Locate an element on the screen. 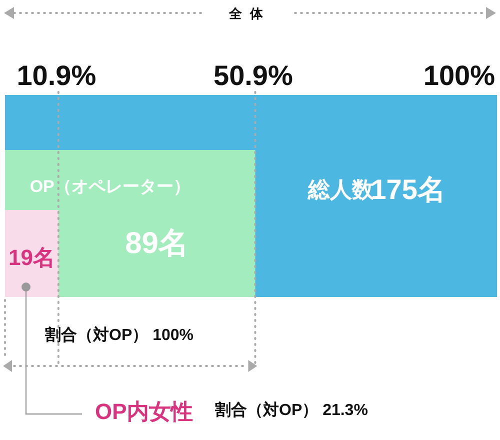 The image size is (500, 440). text: OP内女性 is located at coordinates (144, 411).